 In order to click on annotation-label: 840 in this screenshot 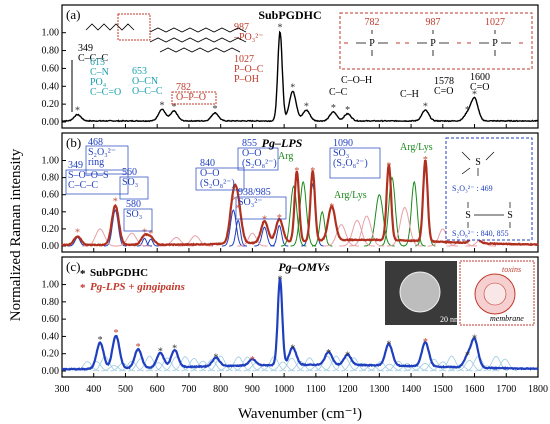, I will do `click(207, 163)`.